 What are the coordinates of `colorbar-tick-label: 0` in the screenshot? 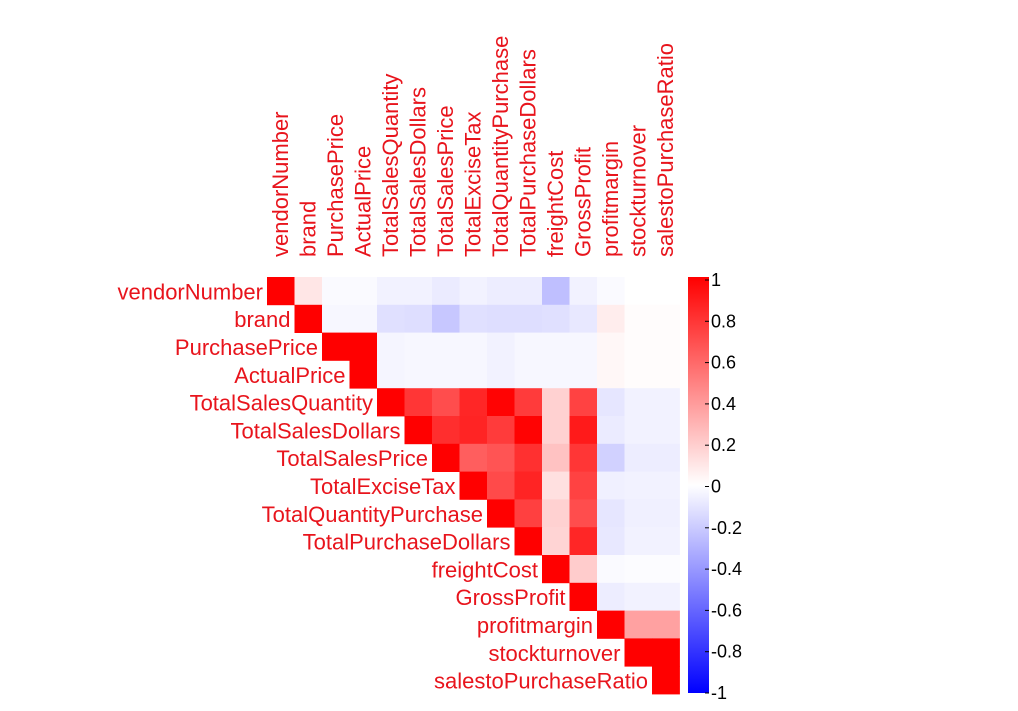 It's located at (716, 487).